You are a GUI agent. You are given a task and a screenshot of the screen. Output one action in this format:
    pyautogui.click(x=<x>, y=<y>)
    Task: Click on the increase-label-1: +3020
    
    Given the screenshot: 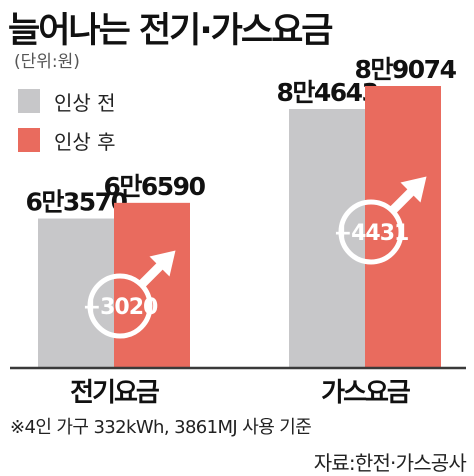 What is the action you would take?
    pyautogui.click(x=120, y=307)
    